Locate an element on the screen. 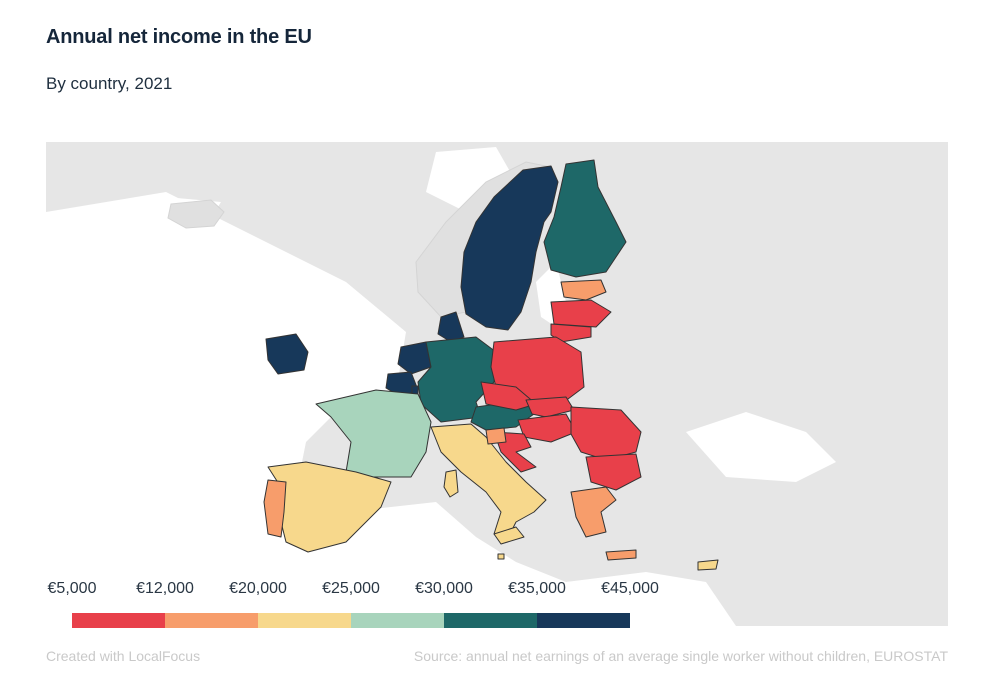  country-malta is located at coordinates (501, 556).